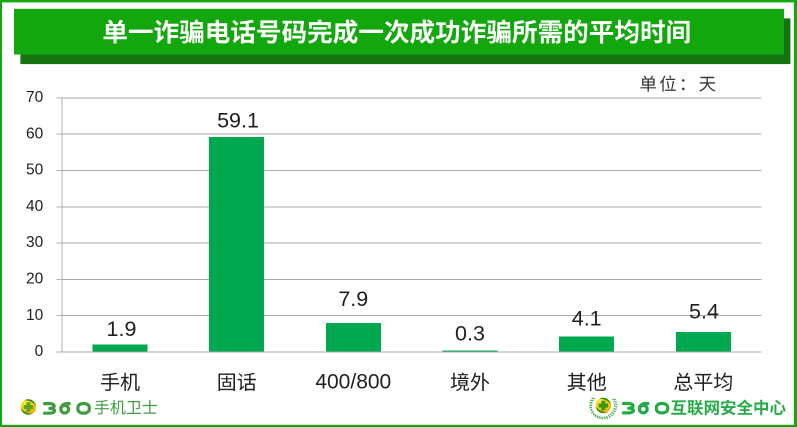 This screenshot has height=427, width=797. I want to click on svg-text: 4.1, so click(587, 318).